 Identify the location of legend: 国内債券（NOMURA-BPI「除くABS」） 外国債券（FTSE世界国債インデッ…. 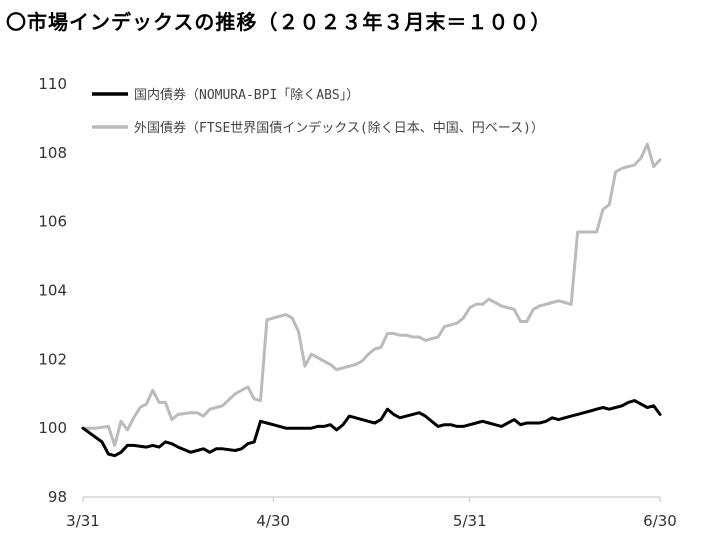
(318, 111).